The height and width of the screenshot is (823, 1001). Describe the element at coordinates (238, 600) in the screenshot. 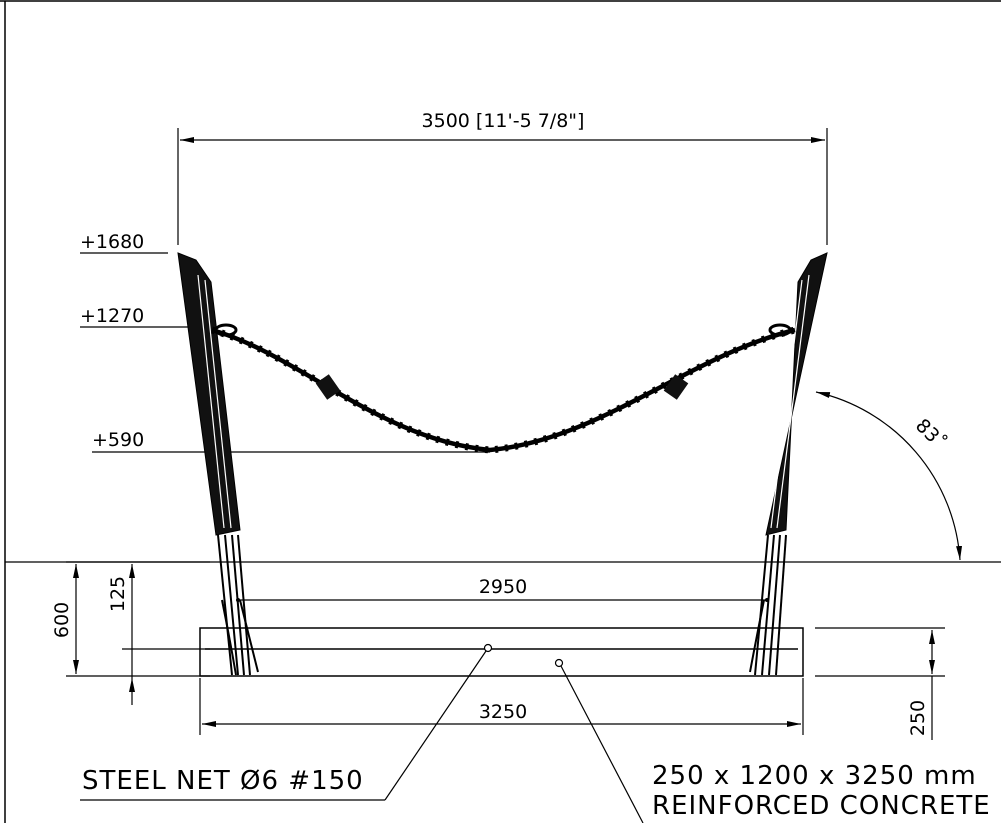

I see `inner-span-tick-left` at that location.